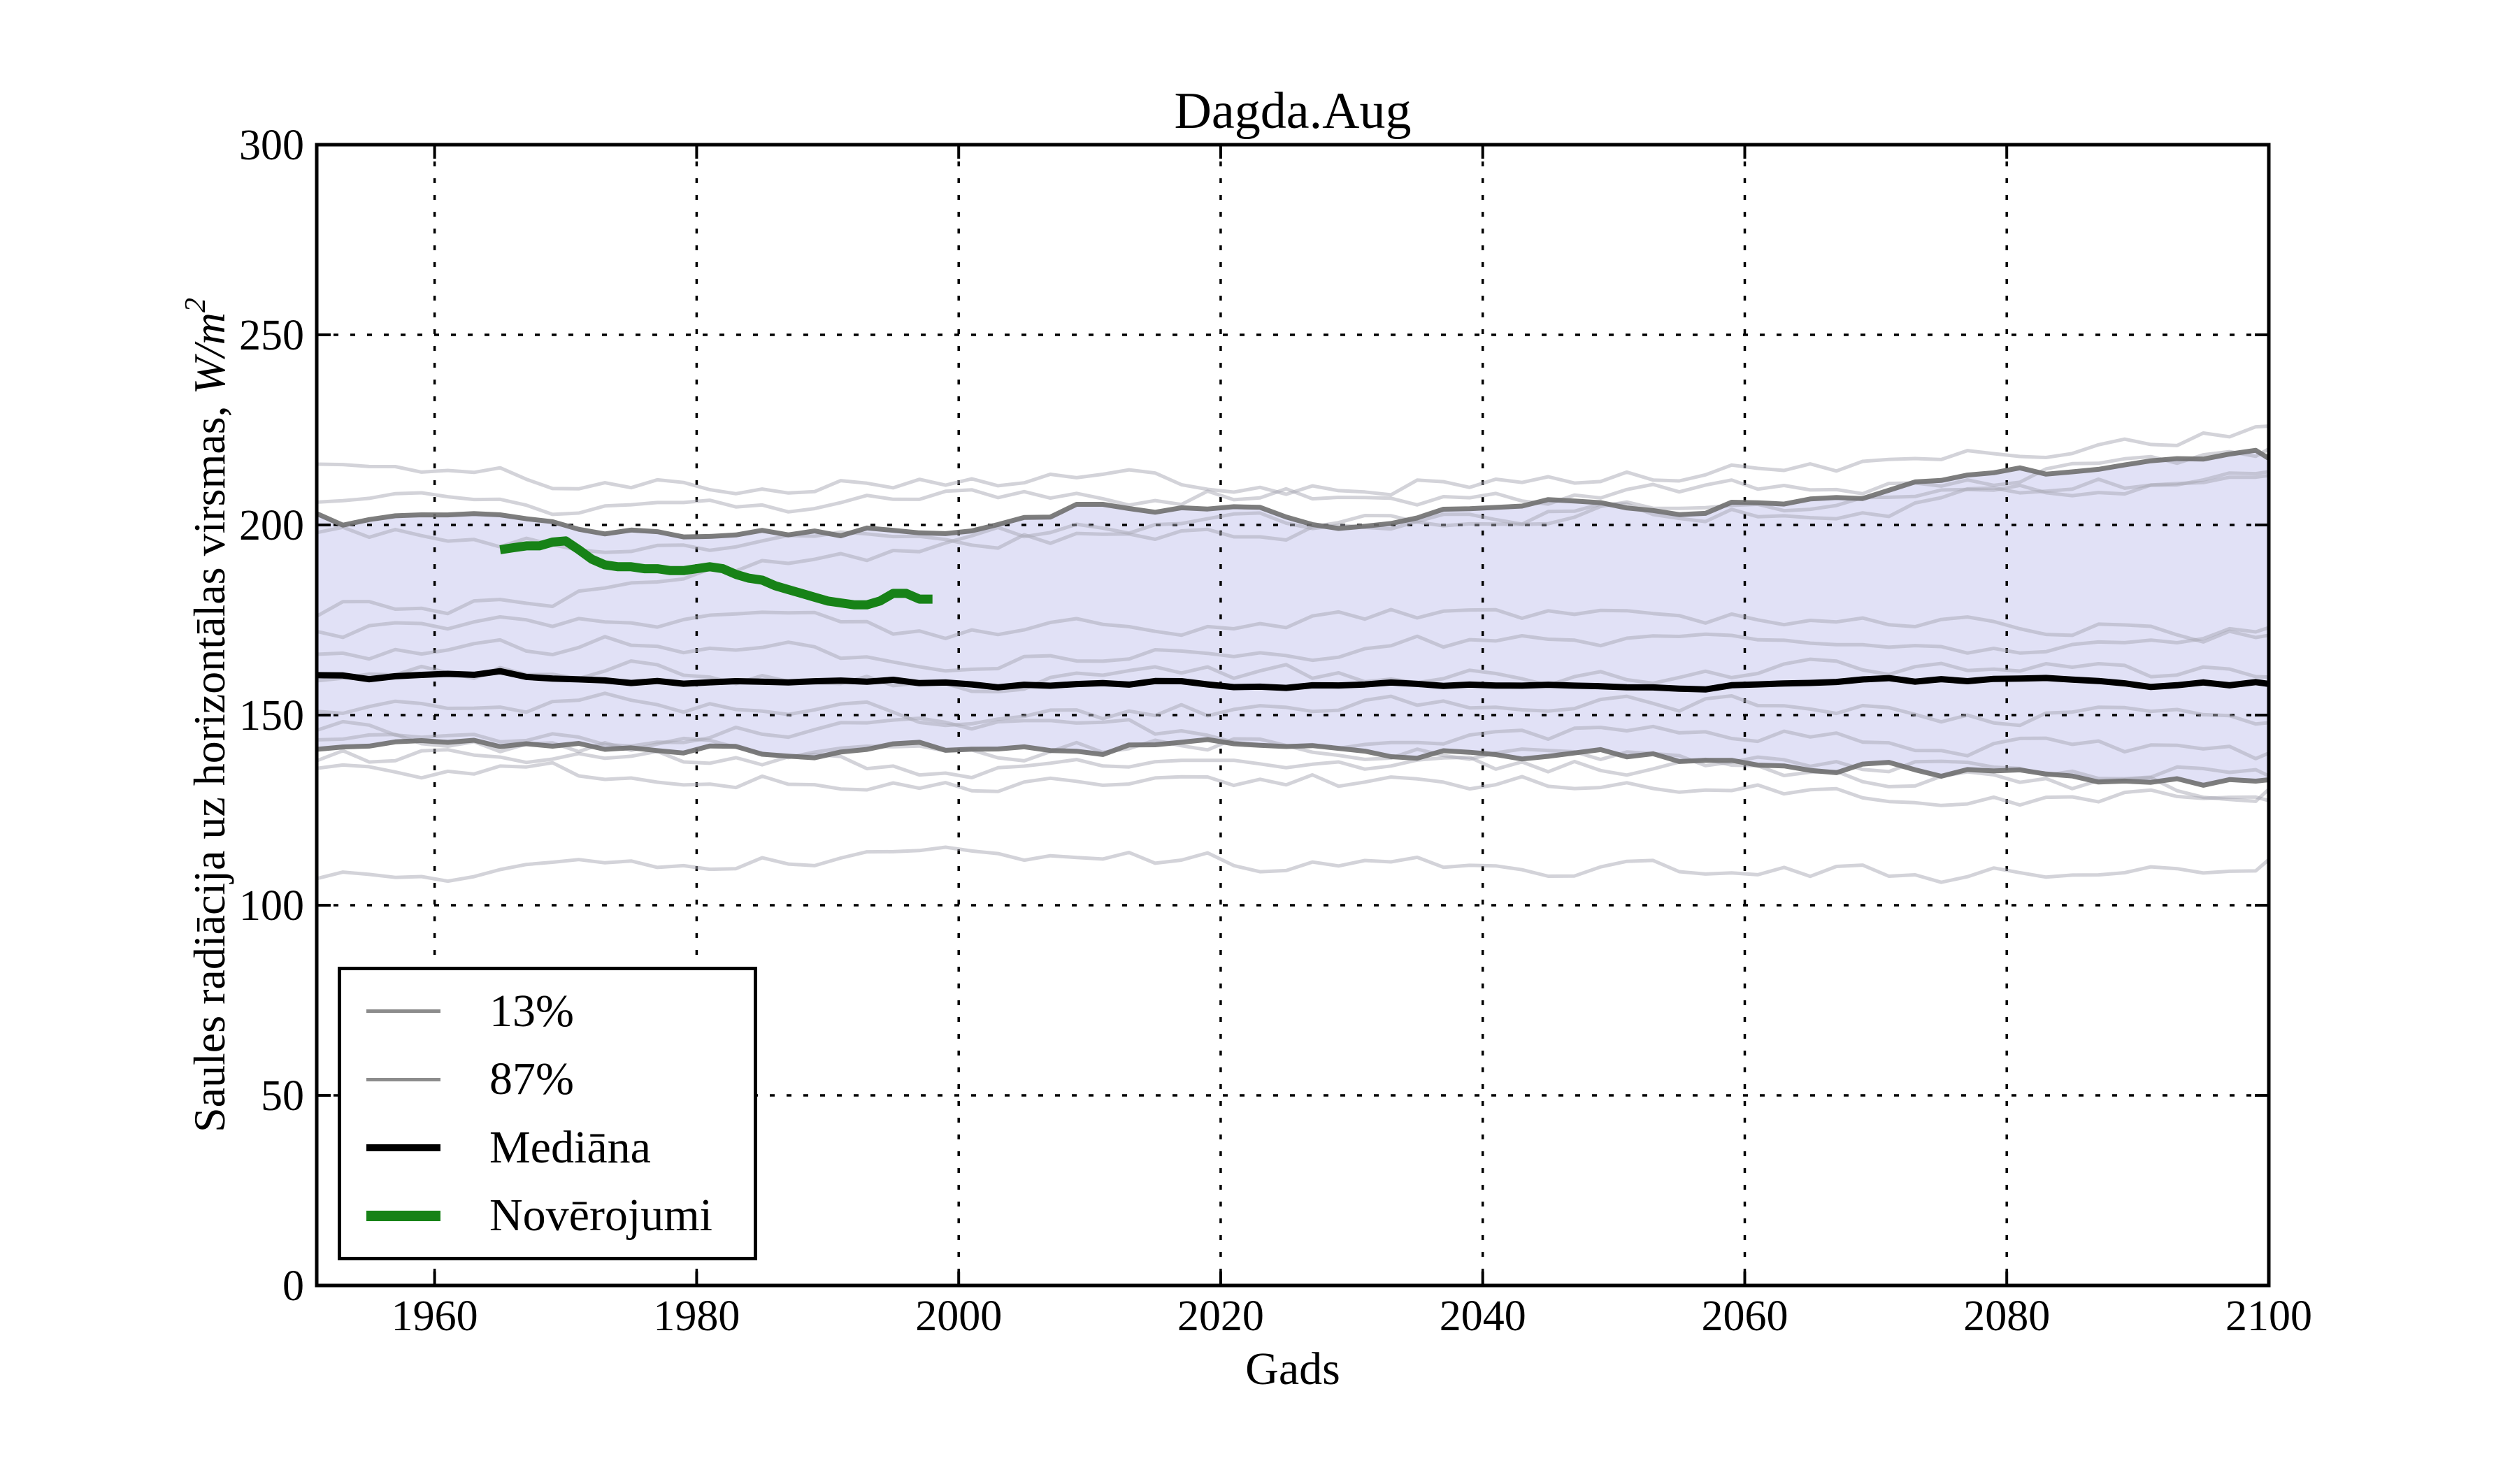 This screenshot has width=2517, height=1484. What do you see at coordinates (1292, 680) in the screenshot?
I see `median-line` at bounding box center [1292, 680].